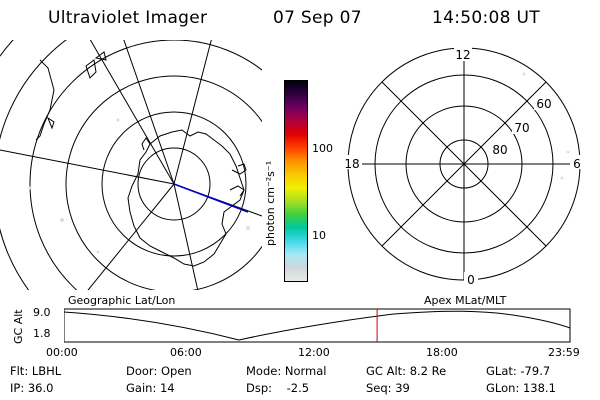  I want to click on mlt-label-12: 12, so click(462, 55).